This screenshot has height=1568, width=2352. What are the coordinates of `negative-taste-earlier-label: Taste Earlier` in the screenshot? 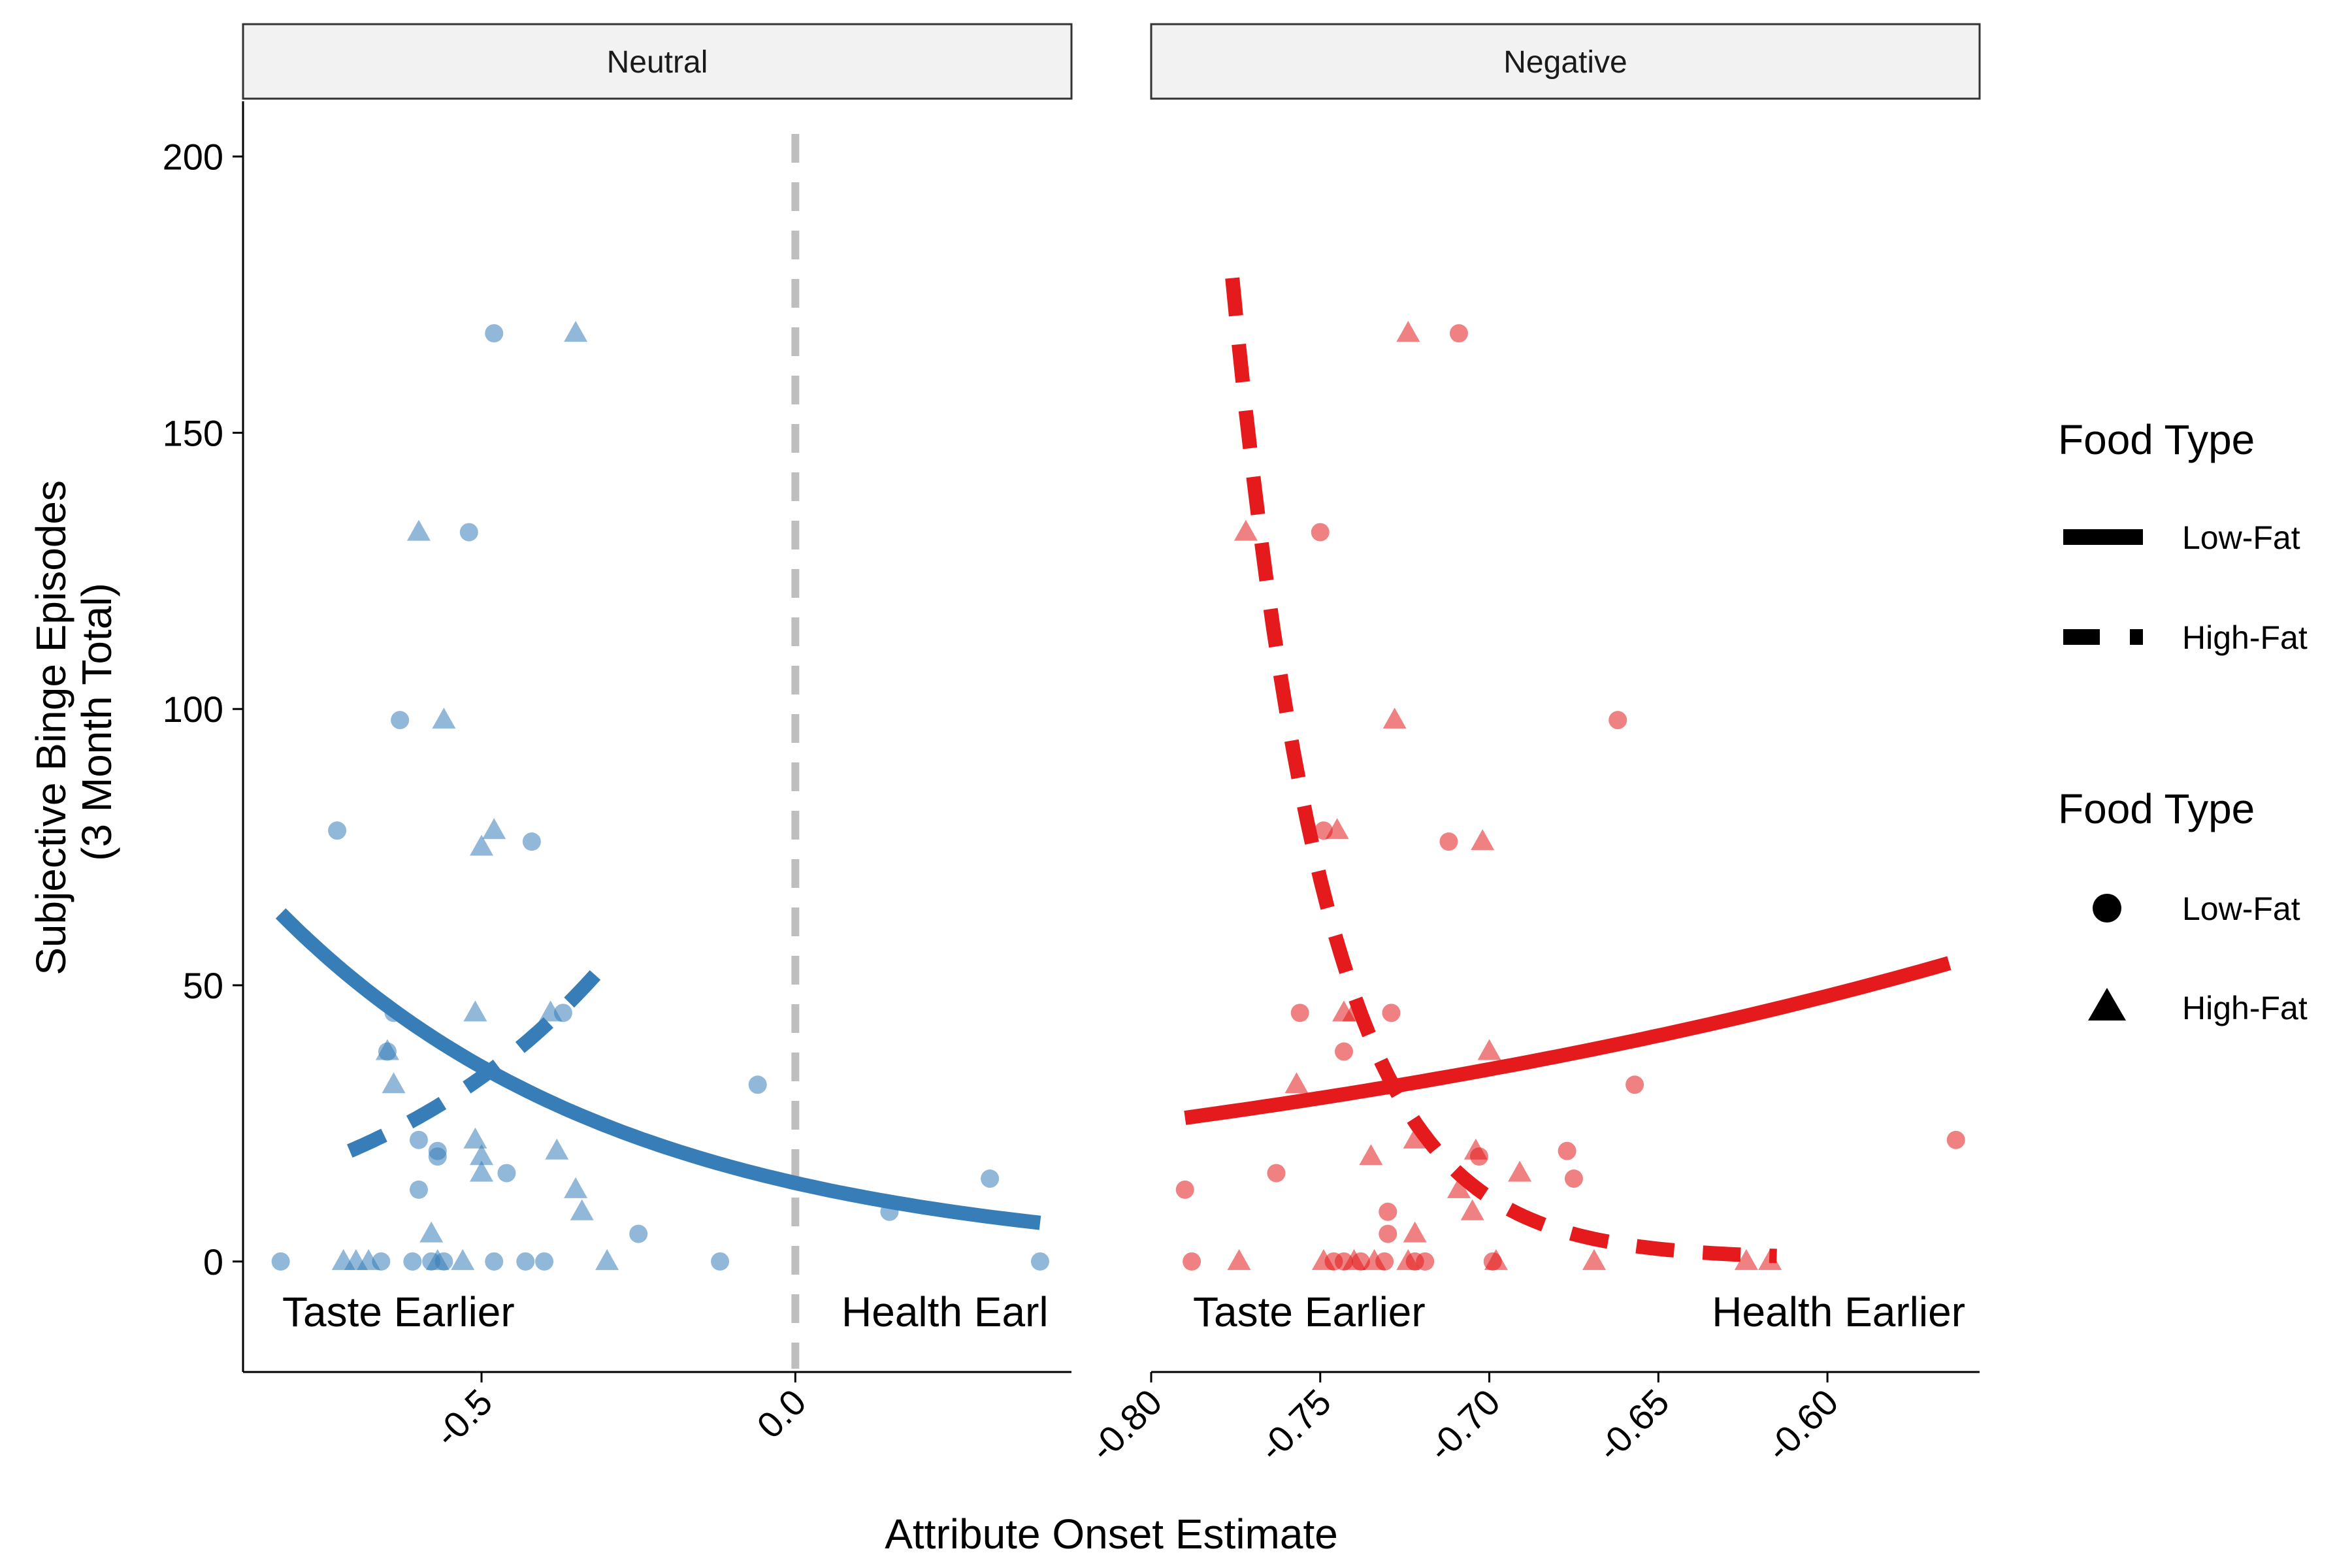 It's located at (1309, 1311).